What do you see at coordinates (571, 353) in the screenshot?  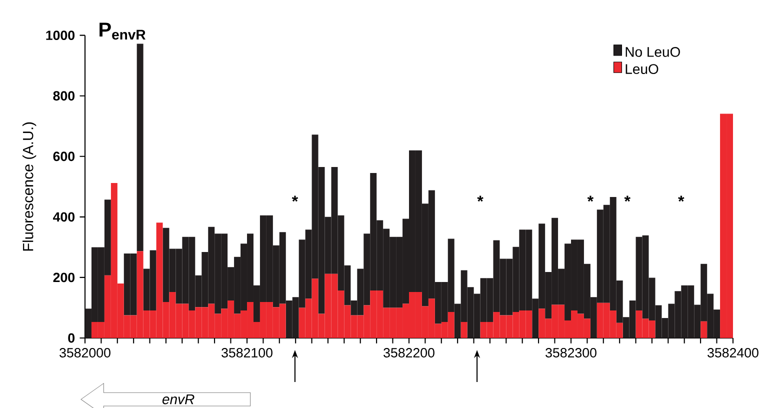 I see `x-tick-label: 3582300` at bounding box center [571, 353].